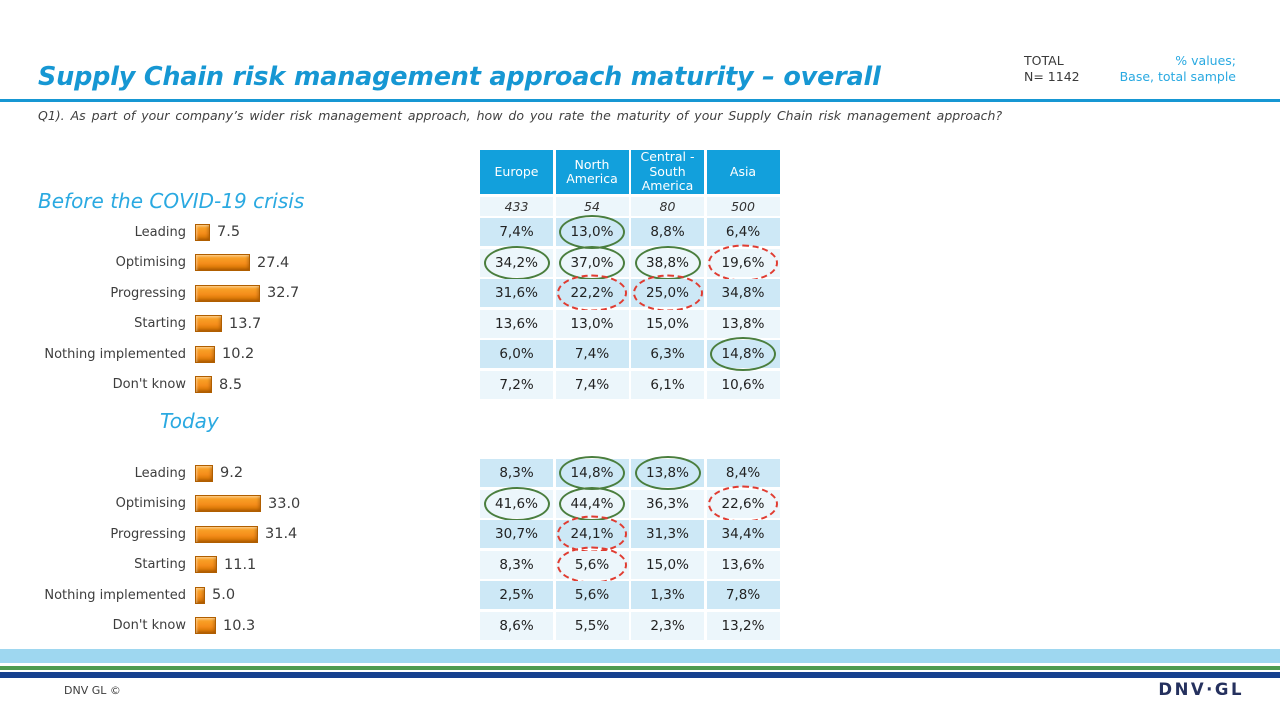  What do you see at coordinates (667, 293) in the screenshot?
I see `data-cell: 25,0%` at bounding box center [667, 293].